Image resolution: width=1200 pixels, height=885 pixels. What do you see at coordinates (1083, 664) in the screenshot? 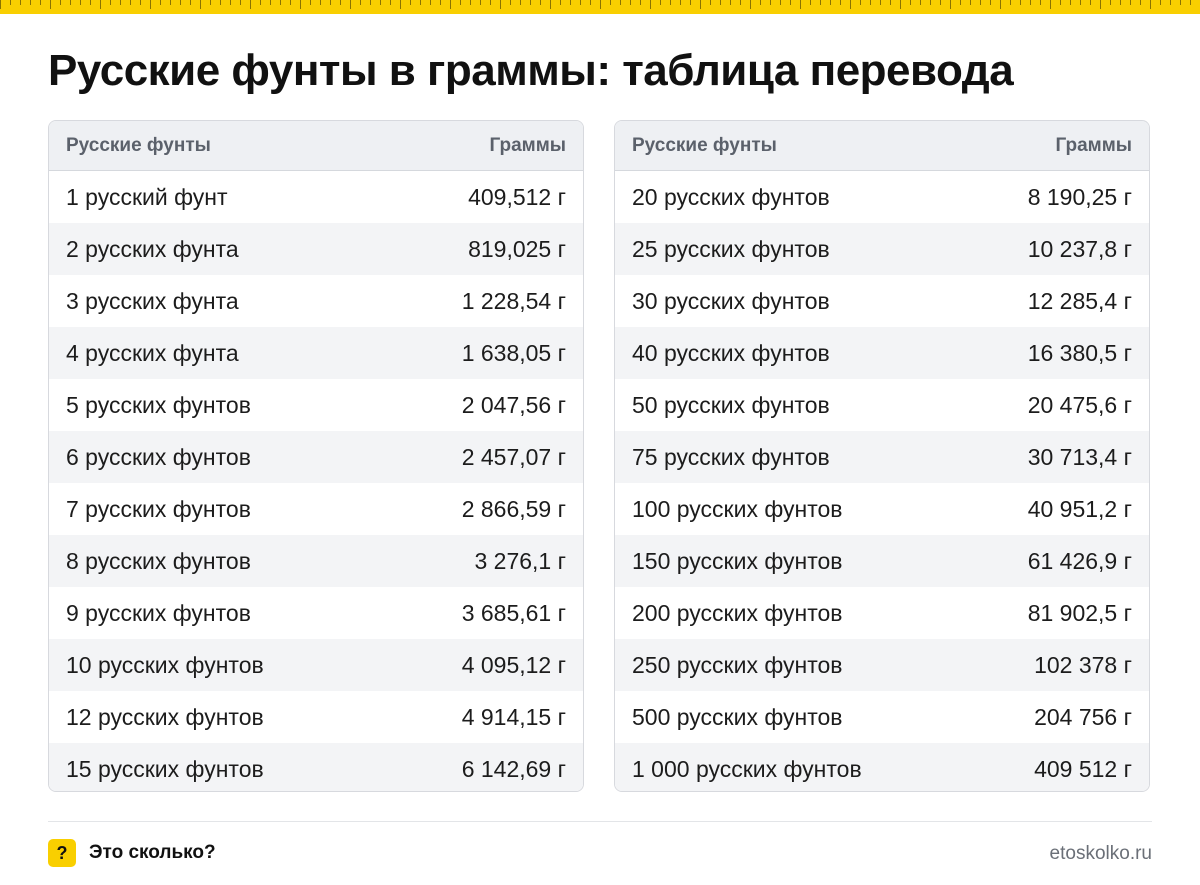
I see `row-value: 102 378 г` at bounding box center [1083, 664].